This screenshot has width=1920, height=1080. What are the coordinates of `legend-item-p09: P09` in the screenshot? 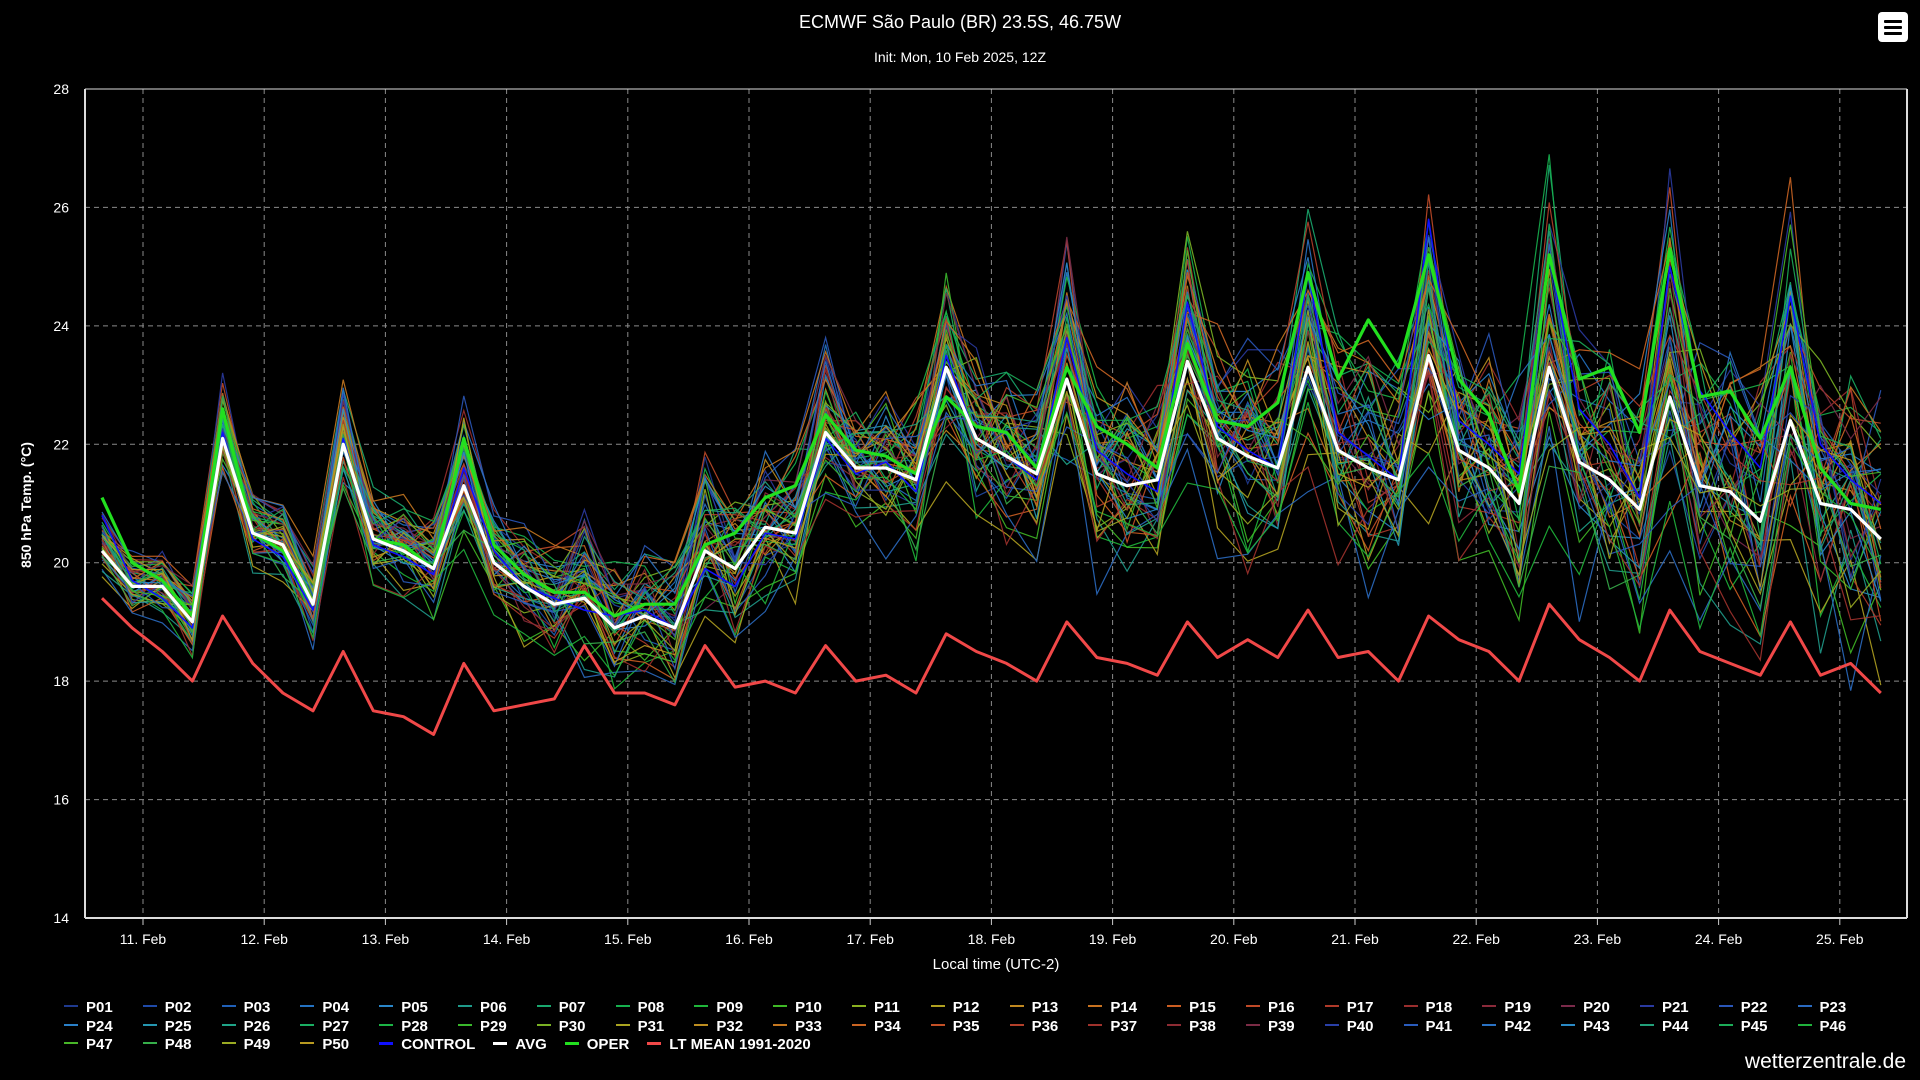 It's located at (733, 1008).